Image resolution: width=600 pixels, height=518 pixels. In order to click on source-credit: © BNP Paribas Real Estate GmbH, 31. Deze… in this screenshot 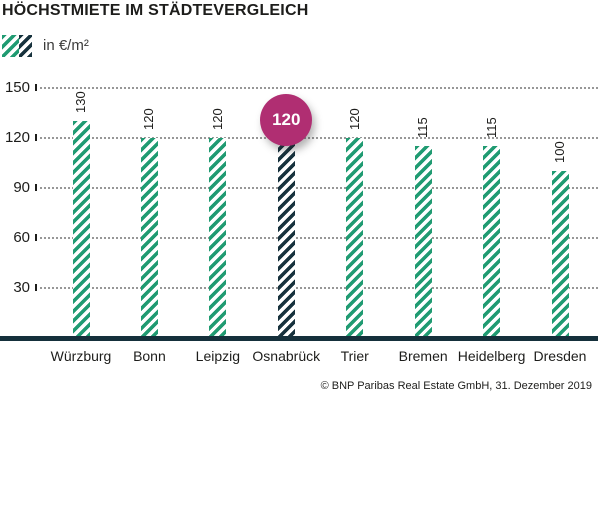, I will do `click(456, 386)`.